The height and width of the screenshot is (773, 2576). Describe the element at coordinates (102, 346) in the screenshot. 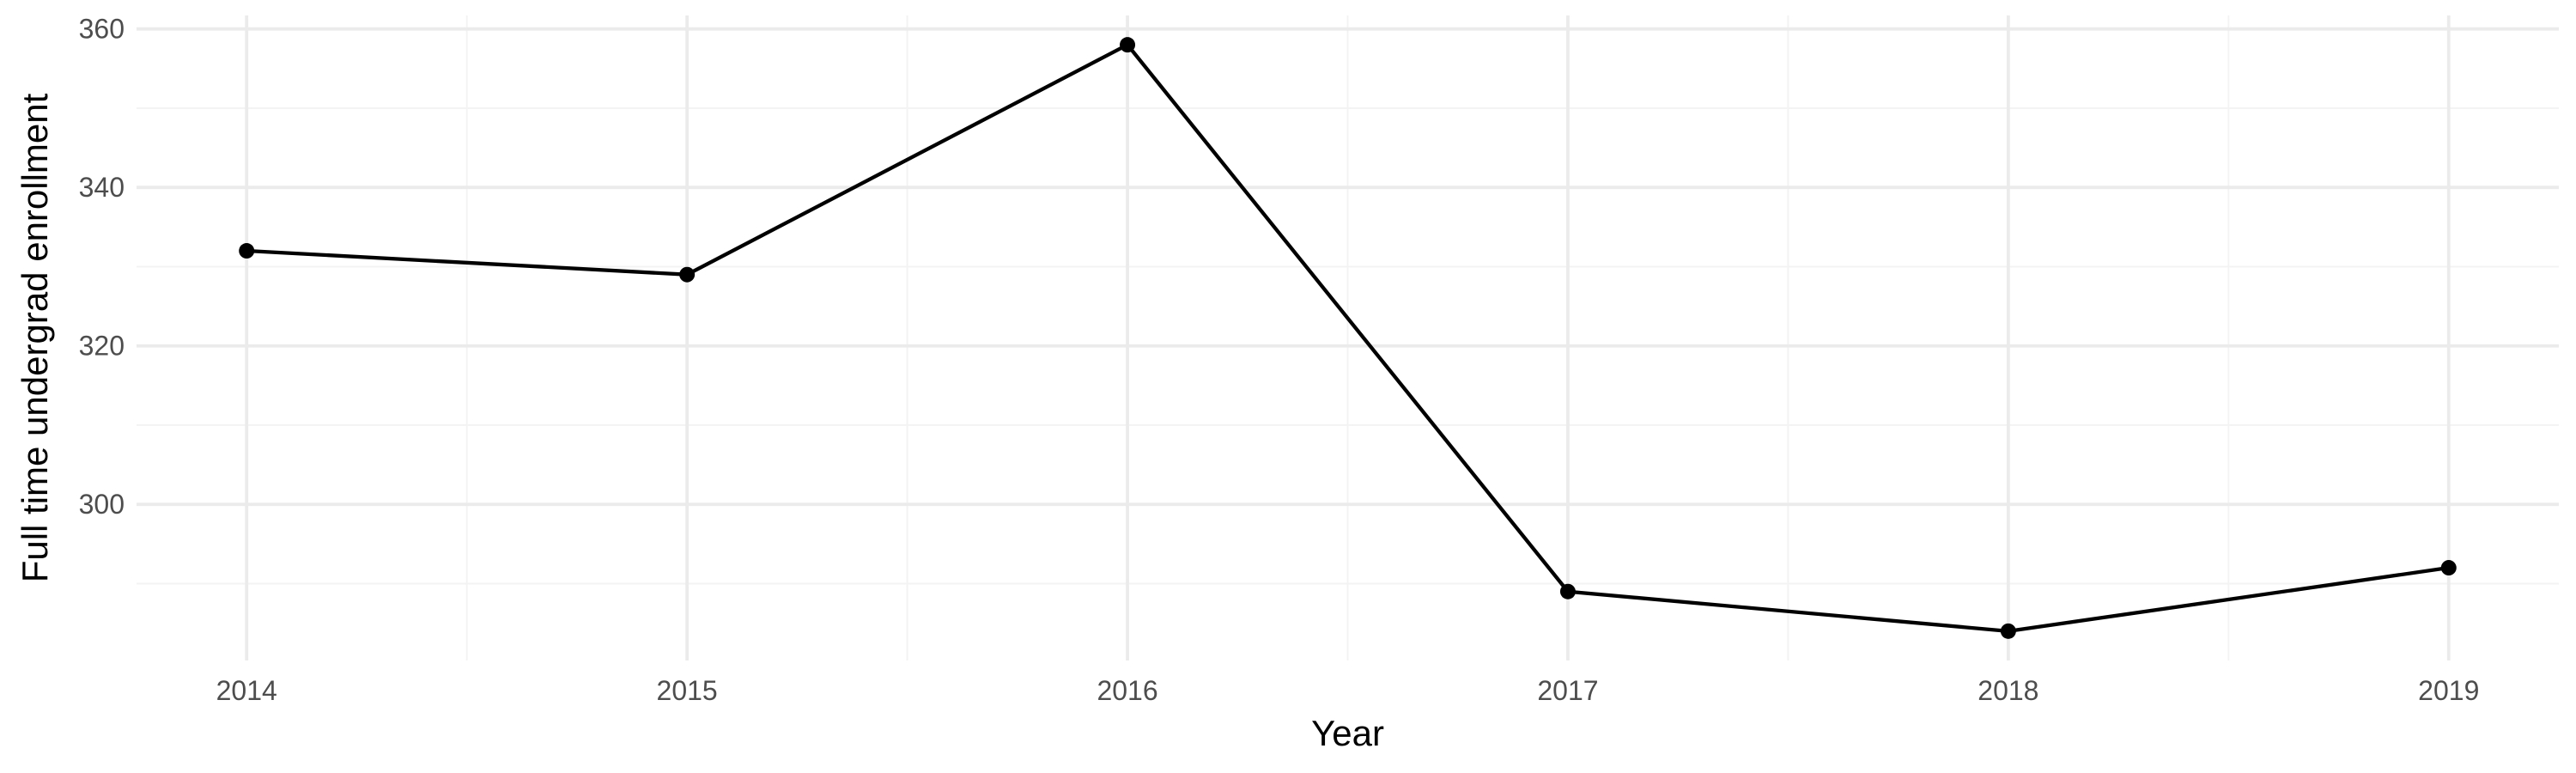

I see `y-tick-label: 320` at that location.